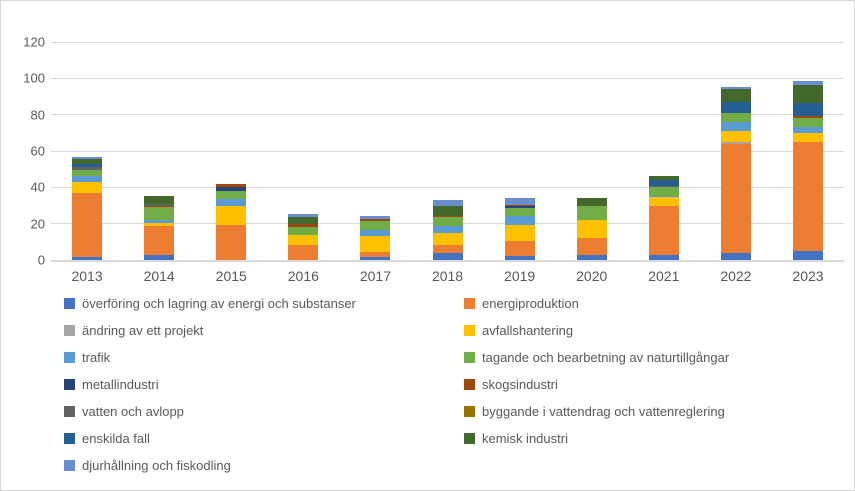 This screenshot has width=855, height=491. I want to click on bar-slot-2019, so click(520, 151).